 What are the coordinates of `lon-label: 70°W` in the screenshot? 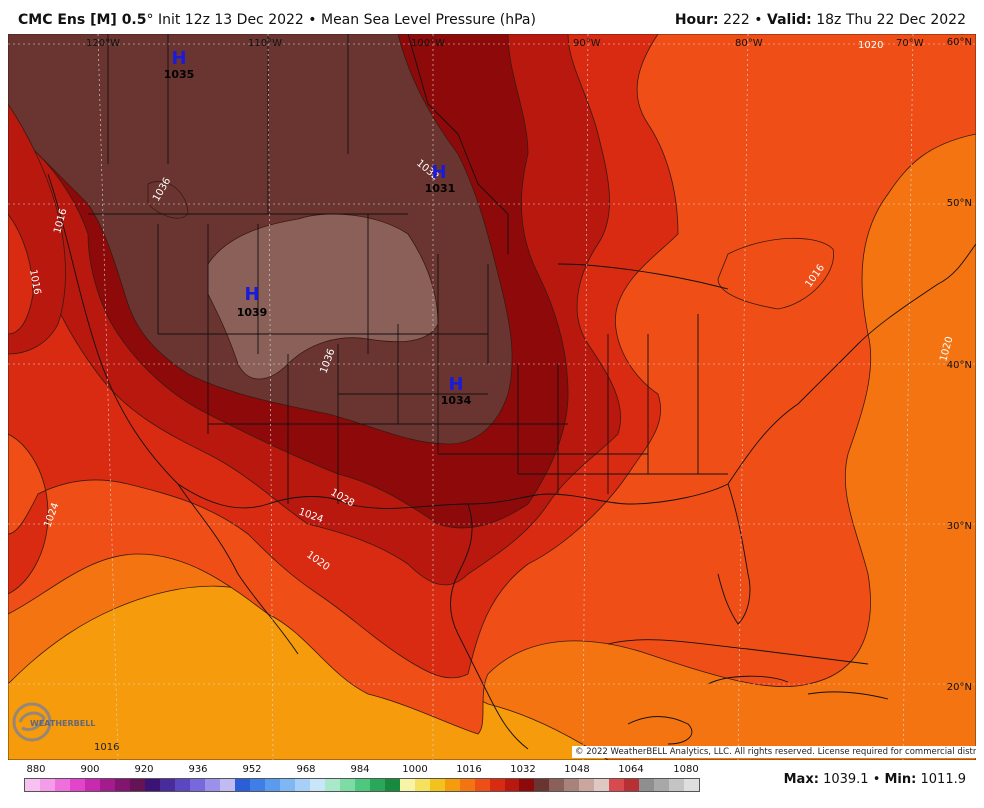 It's located at (910, 43).